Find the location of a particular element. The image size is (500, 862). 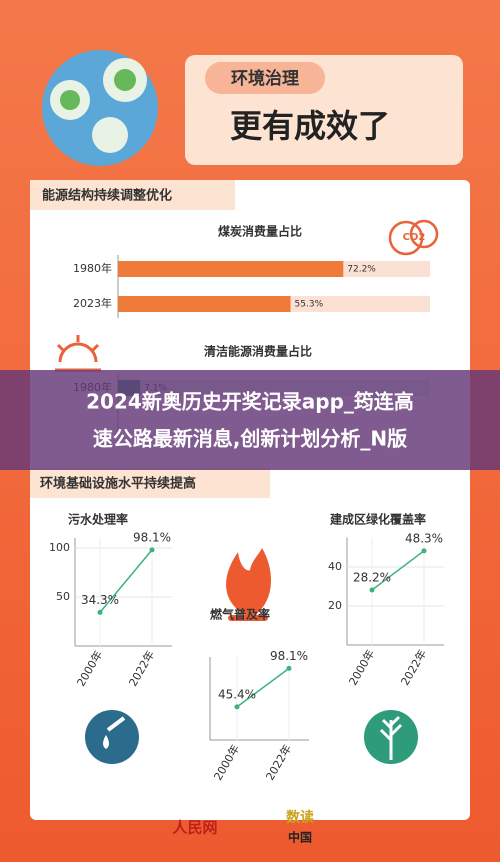

value-label: 48.3% is located at coordinates (424, 538).